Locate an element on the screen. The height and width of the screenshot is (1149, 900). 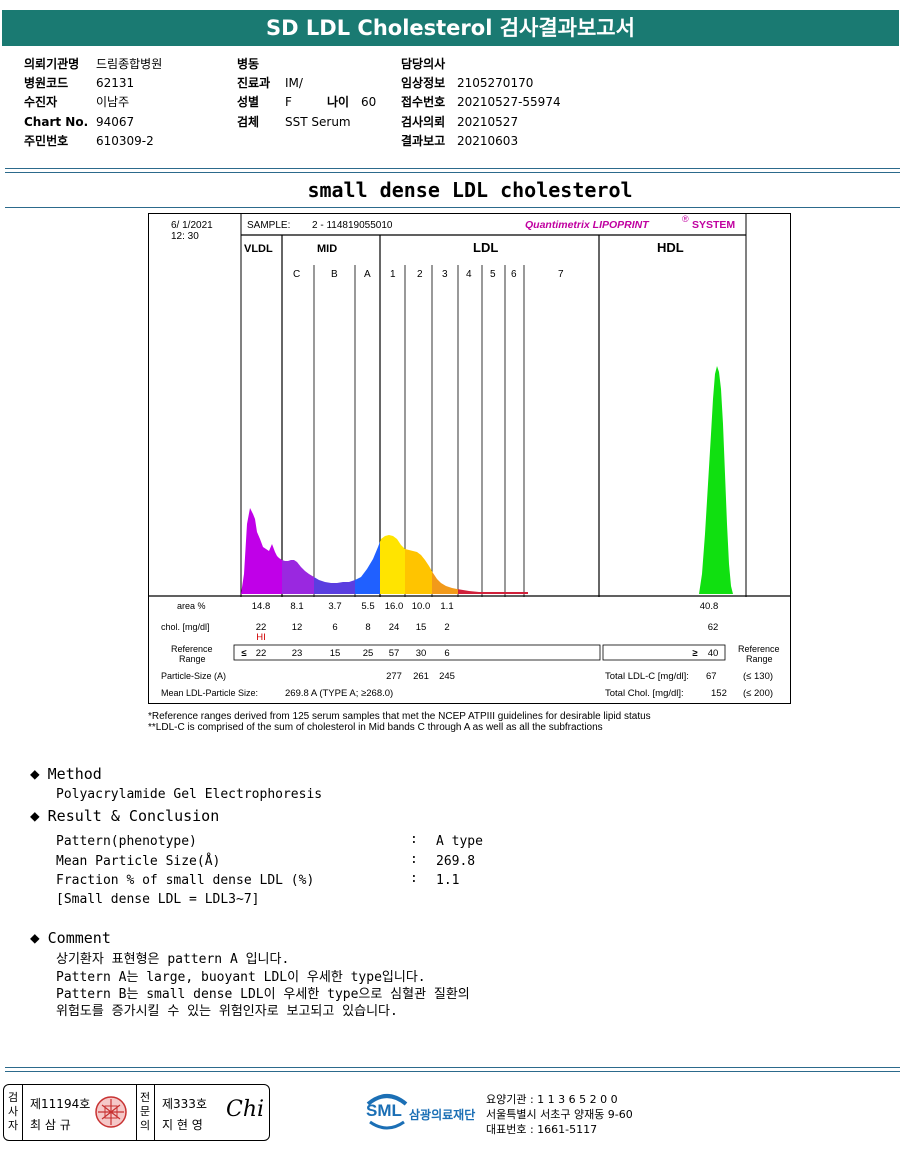
area-ldl-1: 16.0 is located at coordinates (394, 606).